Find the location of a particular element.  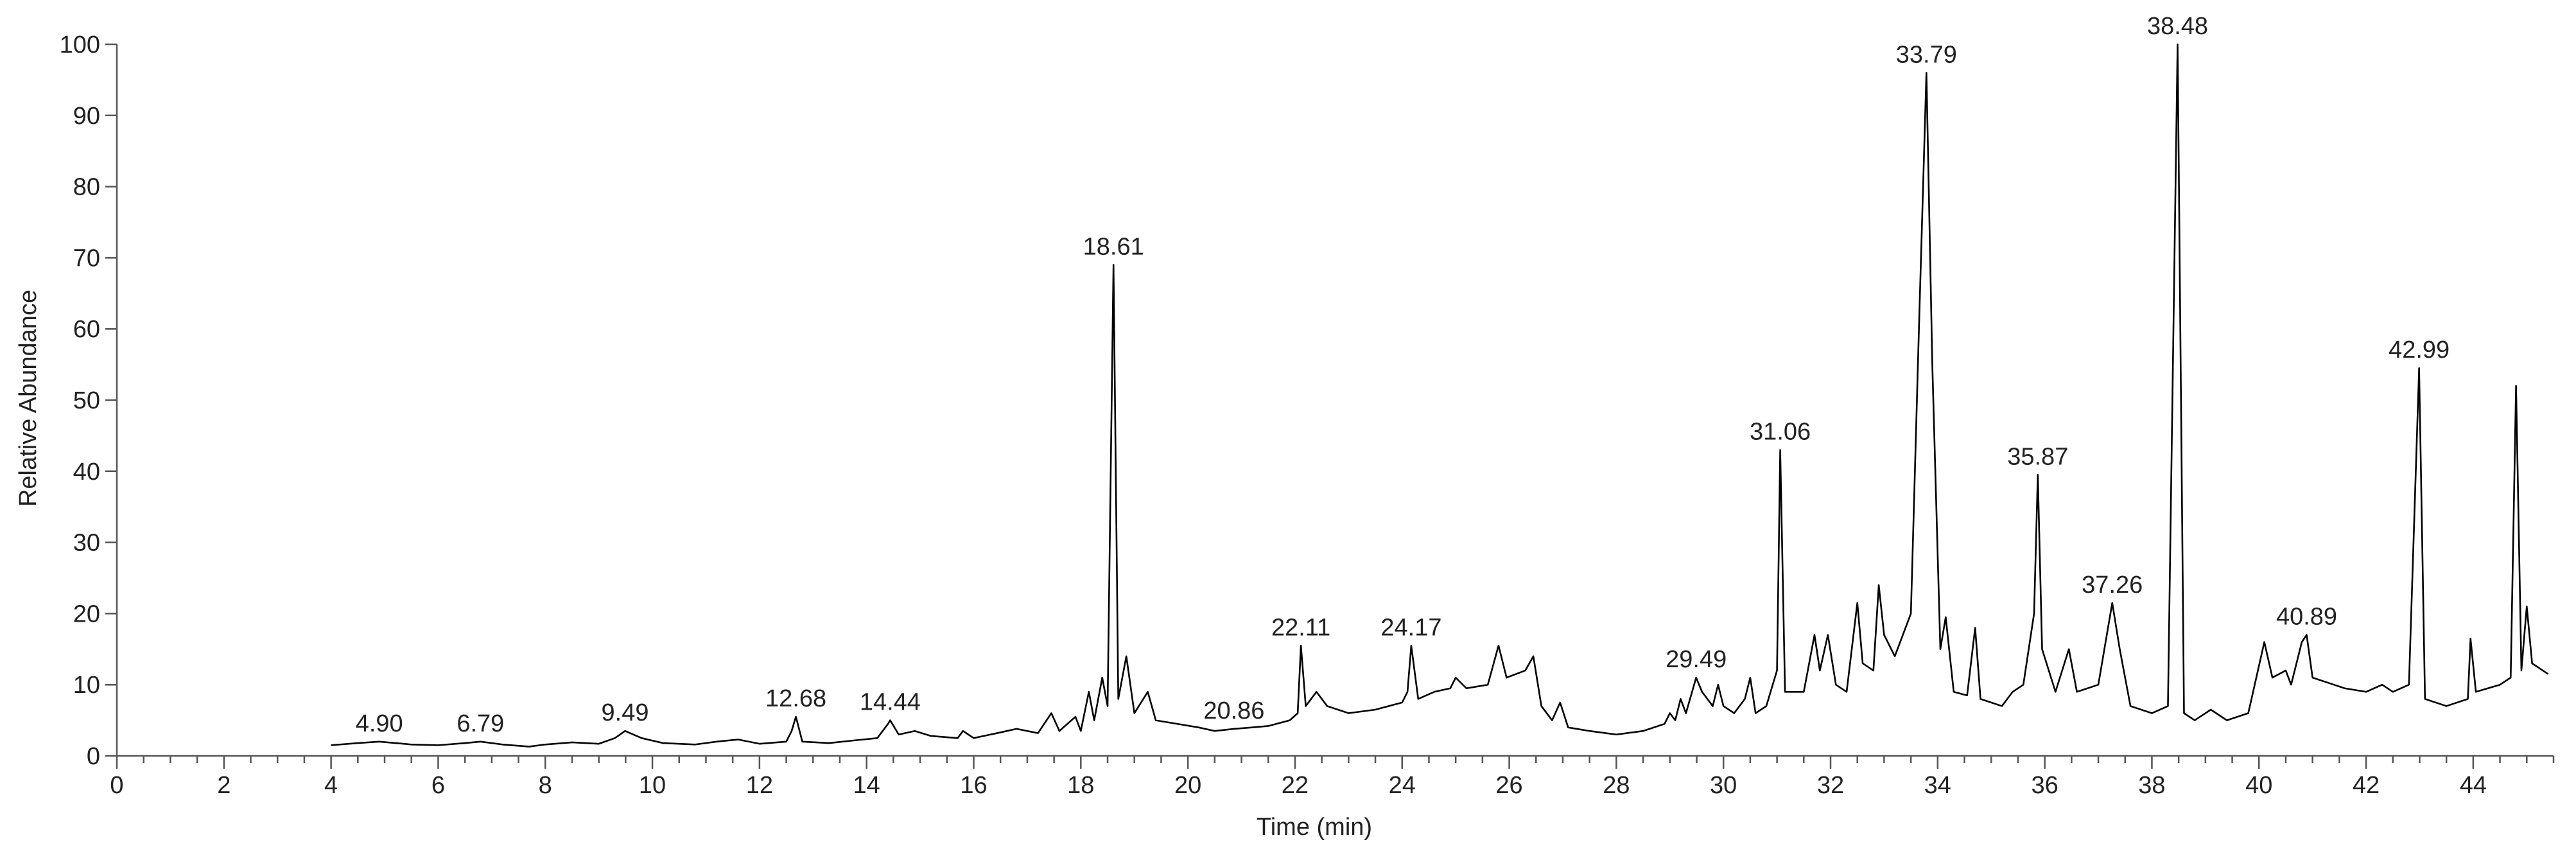

y-tick-label: 10 is located at coordinates (86, 685).